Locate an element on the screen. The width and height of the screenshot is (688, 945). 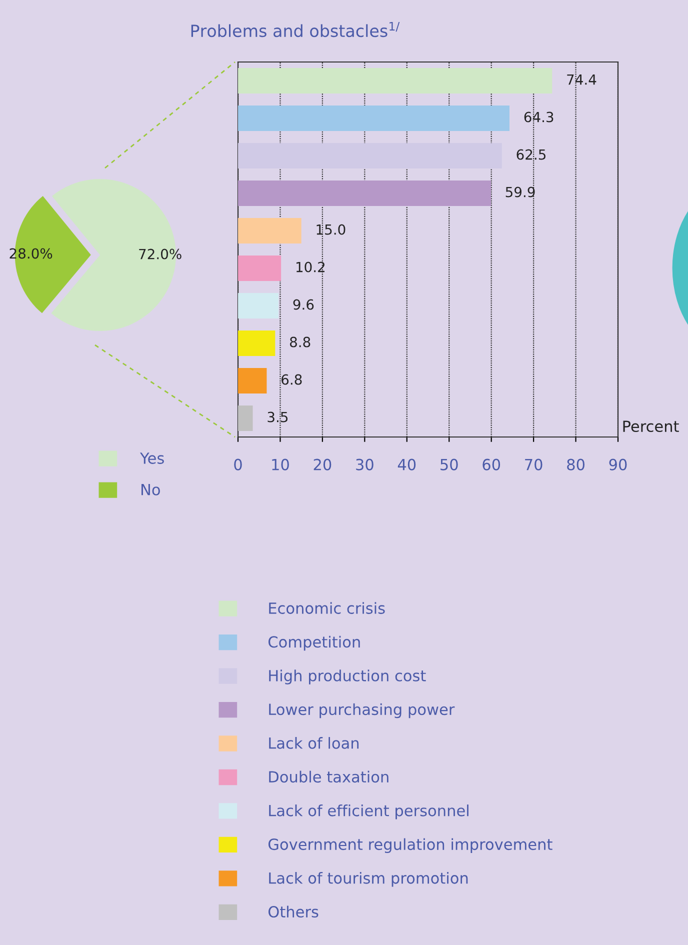
data-label: 15.0 is located at coordinates (331, 229).